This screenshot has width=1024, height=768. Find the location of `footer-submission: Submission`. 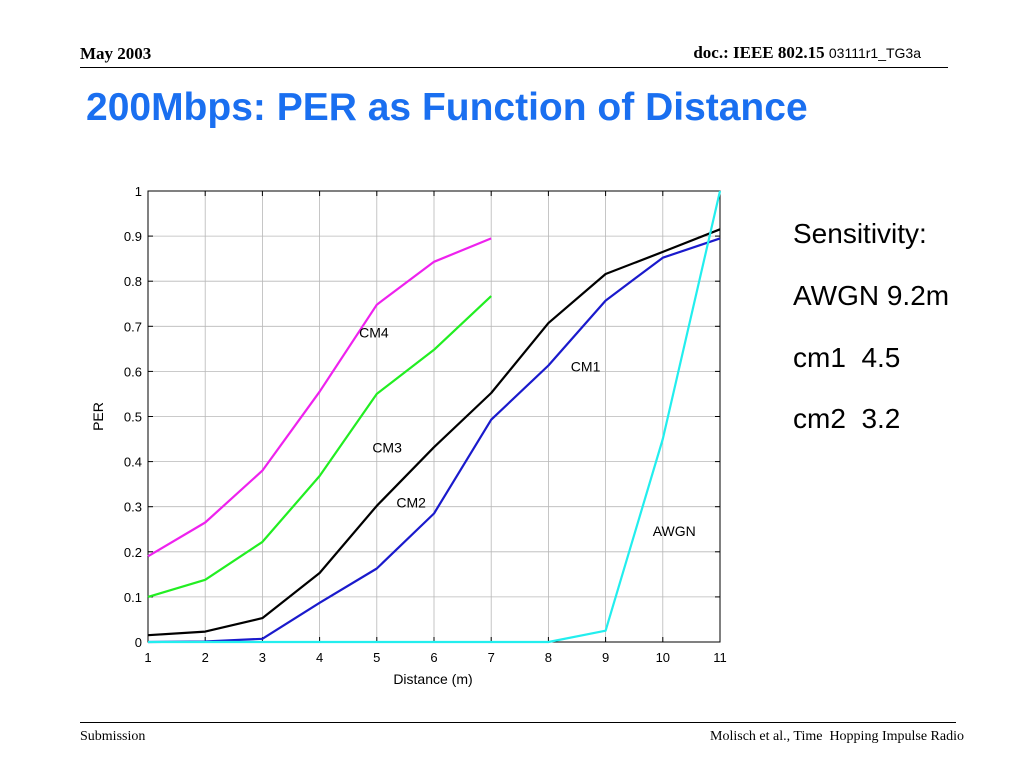

footer-submission: Submission is located at coordinates (113, 736).